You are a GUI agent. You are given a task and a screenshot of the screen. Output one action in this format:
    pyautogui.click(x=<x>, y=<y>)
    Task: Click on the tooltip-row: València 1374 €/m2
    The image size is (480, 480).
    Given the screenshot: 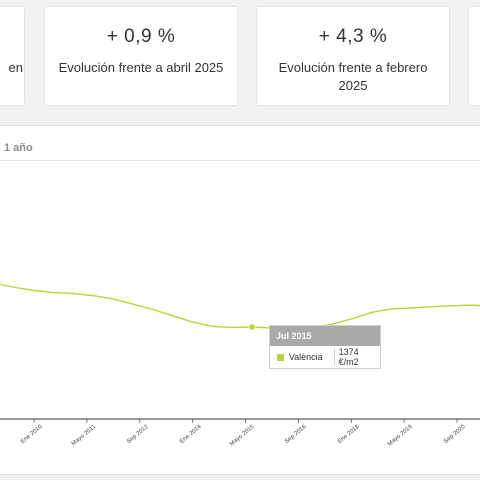 What is the action you would take?
    pyautogui.click(x=325, y=357)
    